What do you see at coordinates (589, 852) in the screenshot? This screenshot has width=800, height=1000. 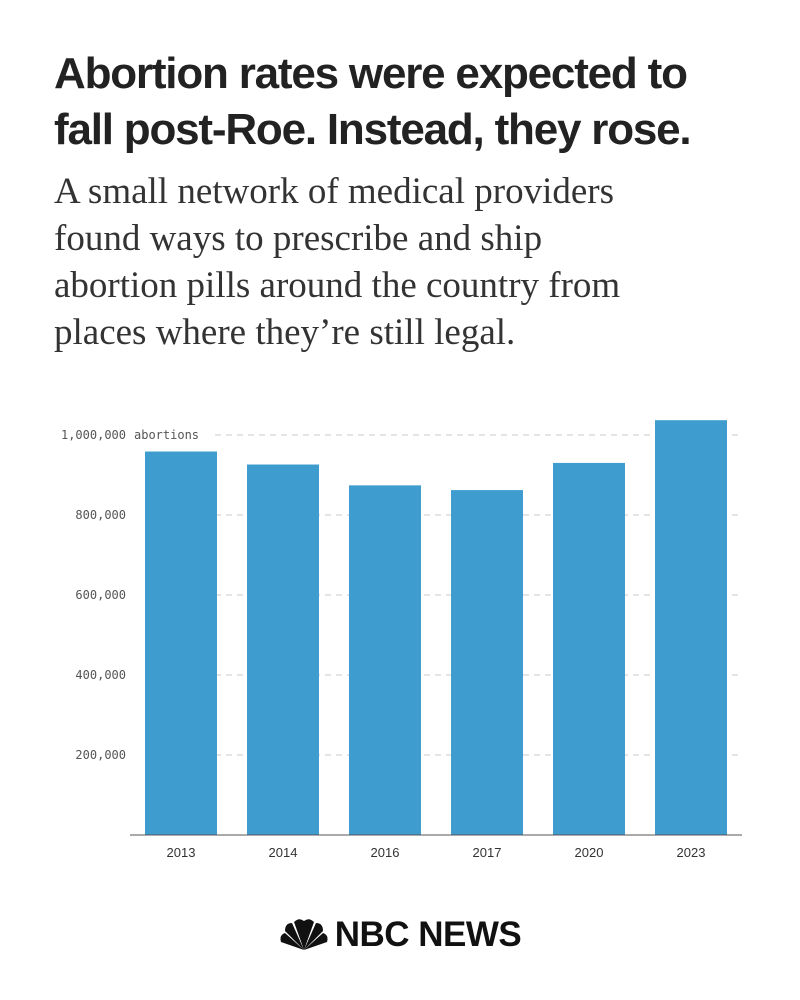 I see `x-tick-label-2020: 2020` at bounding box center [589, 852].